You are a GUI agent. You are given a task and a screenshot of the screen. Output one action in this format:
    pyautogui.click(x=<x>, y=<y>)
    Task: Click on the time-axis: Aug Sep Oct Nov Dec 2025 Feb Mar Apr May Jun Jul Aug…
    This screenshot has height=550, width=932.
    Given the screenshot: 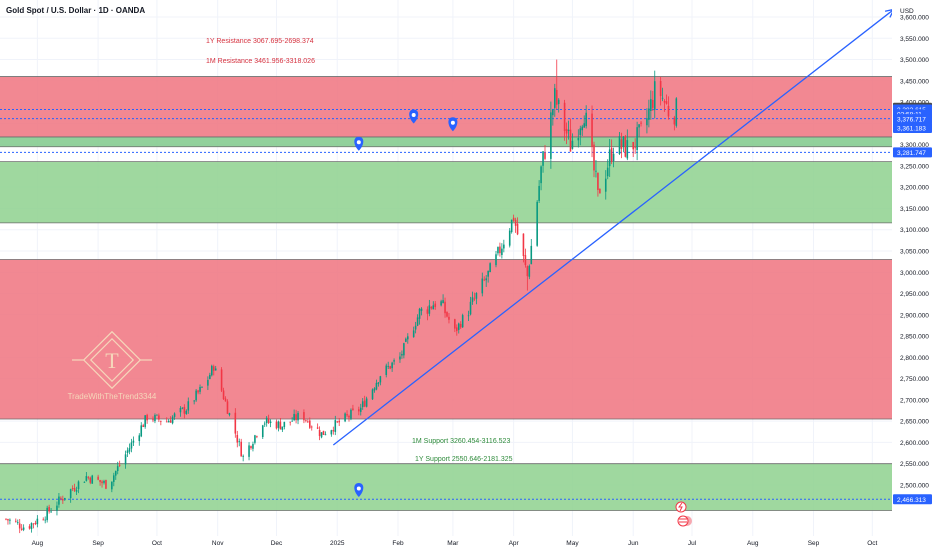 What is the action you would take?
    pyautogui.click(x=466, y=543)
    